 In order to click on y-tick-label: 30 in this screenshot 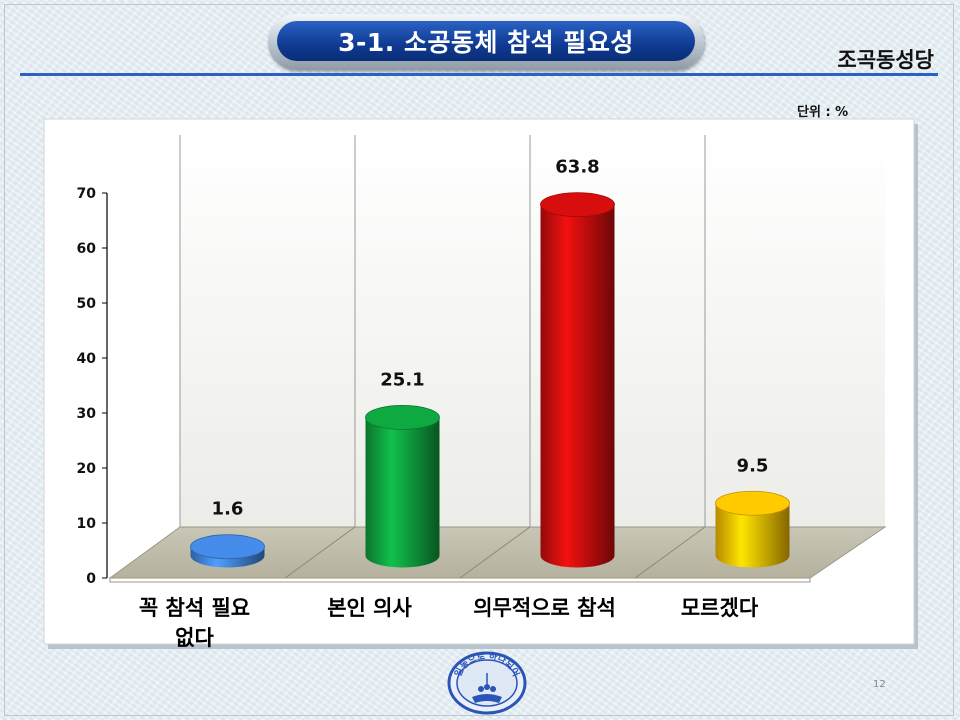, I will do `click(87, 414)`.